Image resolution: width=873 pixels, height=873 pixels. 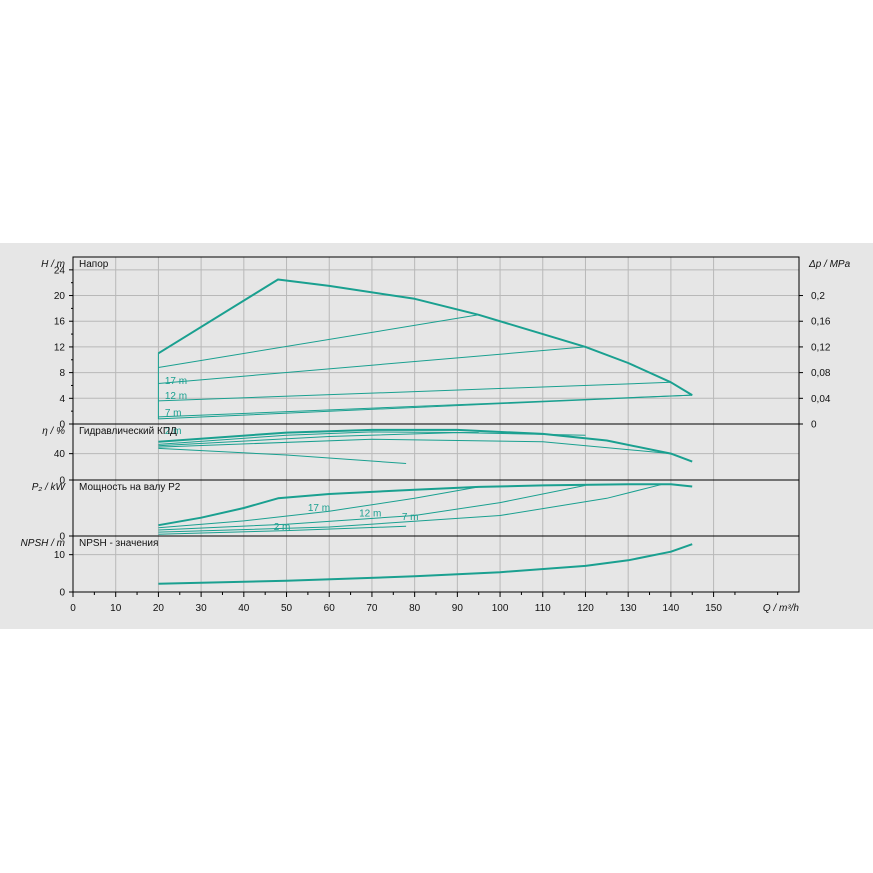 I want to click on x-tick-label: 50, so click(x=287, y=608).